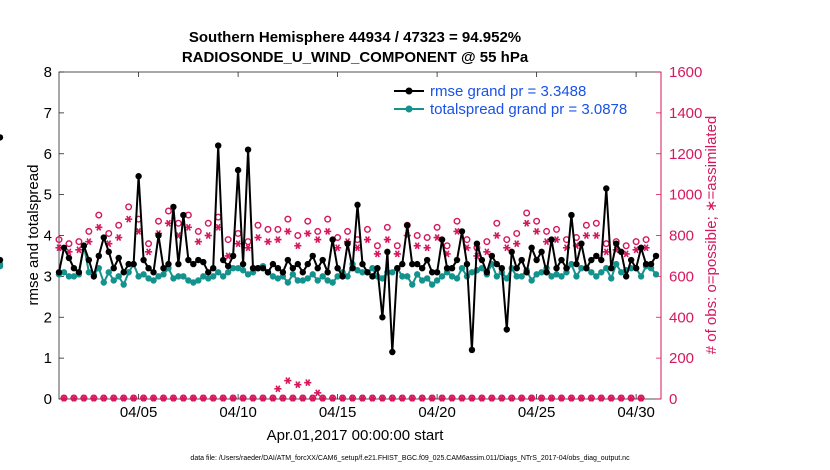 This screenshot has width=830, height=470. Describe the element at coordinates (673, 399) in the screenshot. I see `y-right-tick-label: 0` at that location.